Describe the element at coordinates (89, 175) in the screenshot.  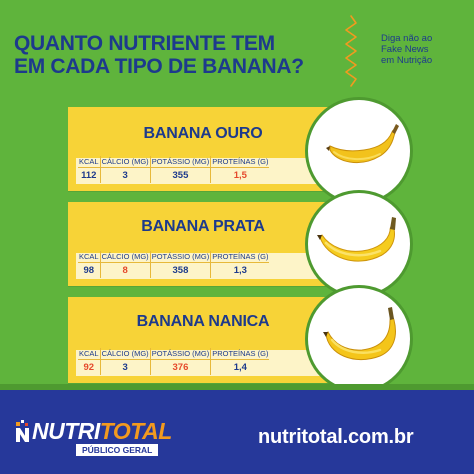
I see `value-kcal: 112` at that location.